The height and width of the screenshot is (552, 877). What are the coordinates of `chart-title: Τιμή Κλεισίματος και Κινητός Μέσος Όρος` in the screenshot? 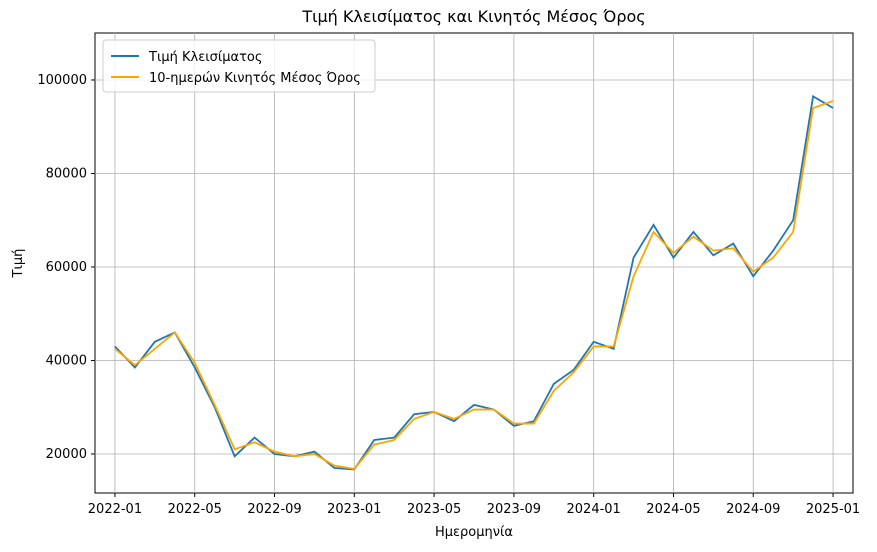 It's located at (473, 16).